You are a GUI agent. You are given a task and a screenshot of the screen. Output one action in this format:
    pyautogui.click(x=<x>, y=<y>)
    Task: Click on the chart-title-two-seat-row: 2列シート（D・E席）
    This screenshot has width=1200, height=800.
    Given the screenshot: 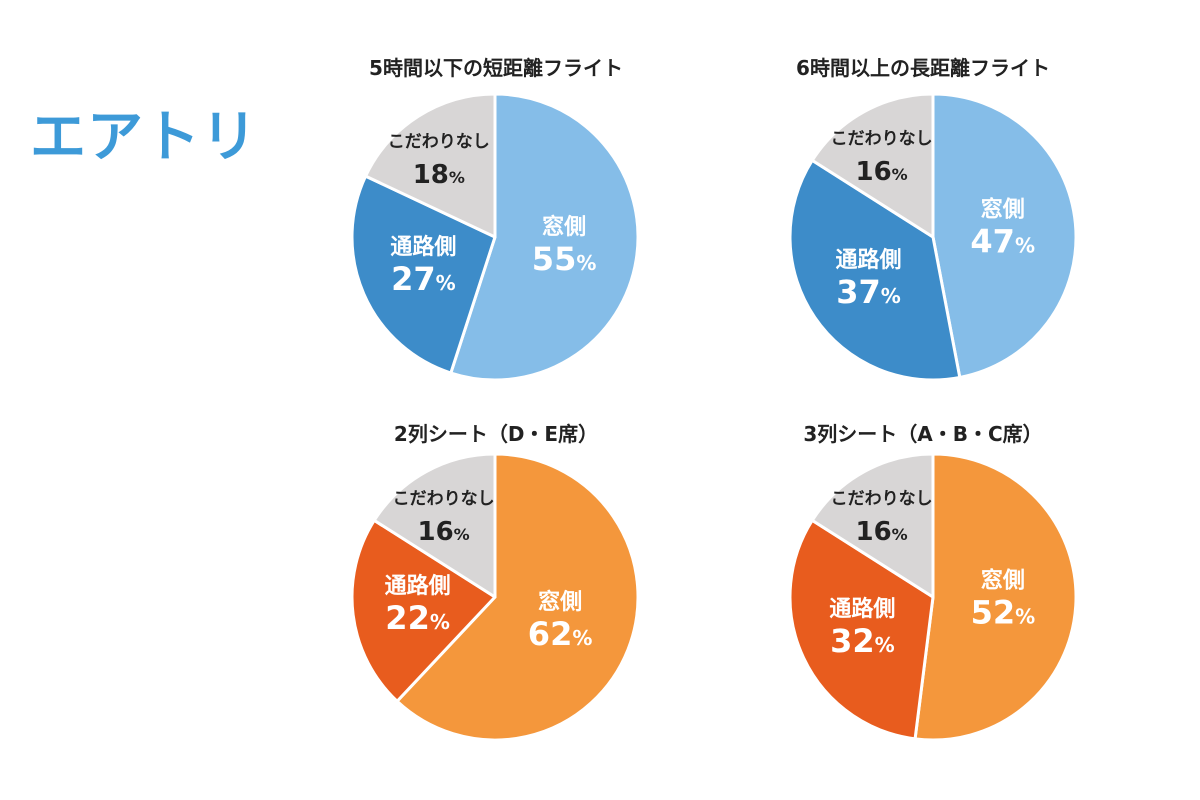 What is the action you would take?
    pyautogui.click(x=496, y=434)
    